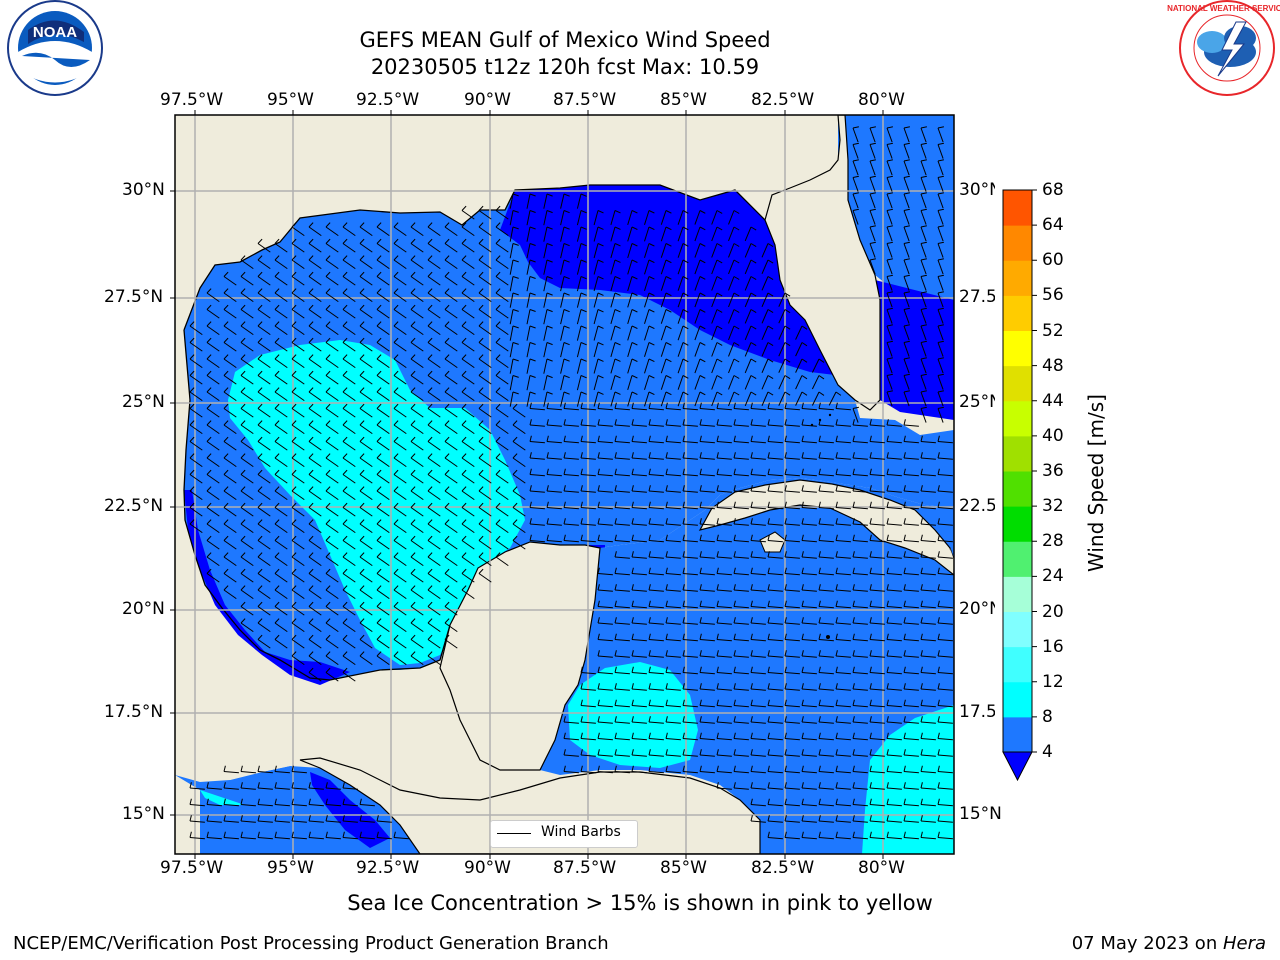 The width and height of the screenshot is (1280, 960). I want to click on colorbar-bin, so click(1017, 418).